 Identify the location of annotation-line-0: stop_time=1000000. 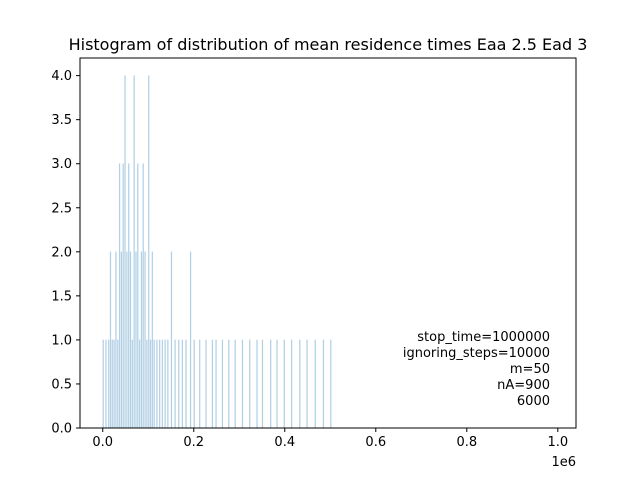
(483, 337).